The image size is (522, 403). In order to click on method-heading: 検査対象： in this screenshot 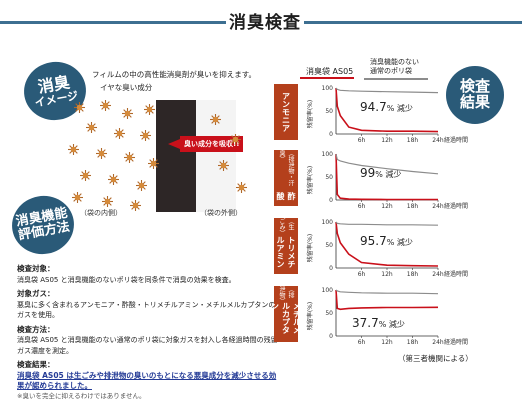, I will do `click(36, 268)`.